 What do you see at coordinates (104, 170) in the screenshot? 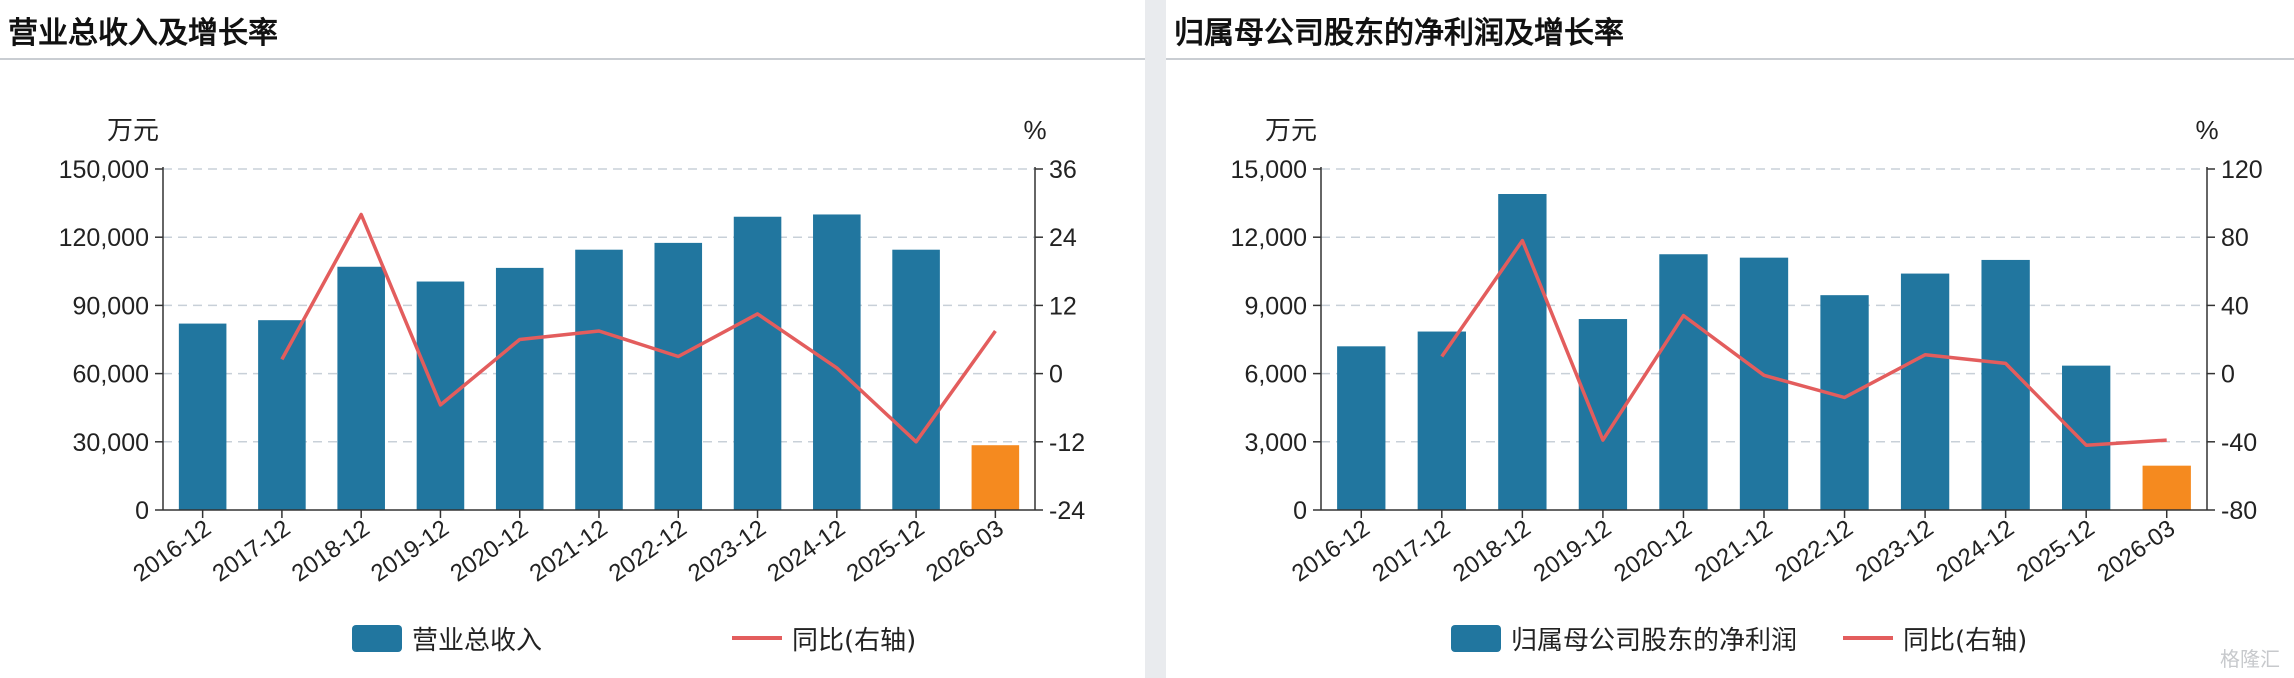
I see `y-tick-label: 150,000` at bounding box center [104, 170].